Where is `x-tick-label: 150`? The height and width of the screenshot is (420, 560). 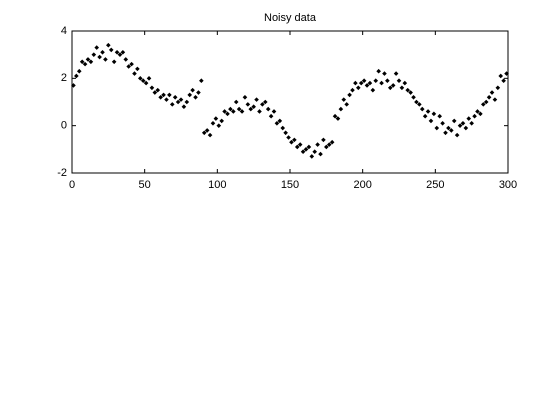
x-tick-label: 150 is located at coordinates (290, 185).